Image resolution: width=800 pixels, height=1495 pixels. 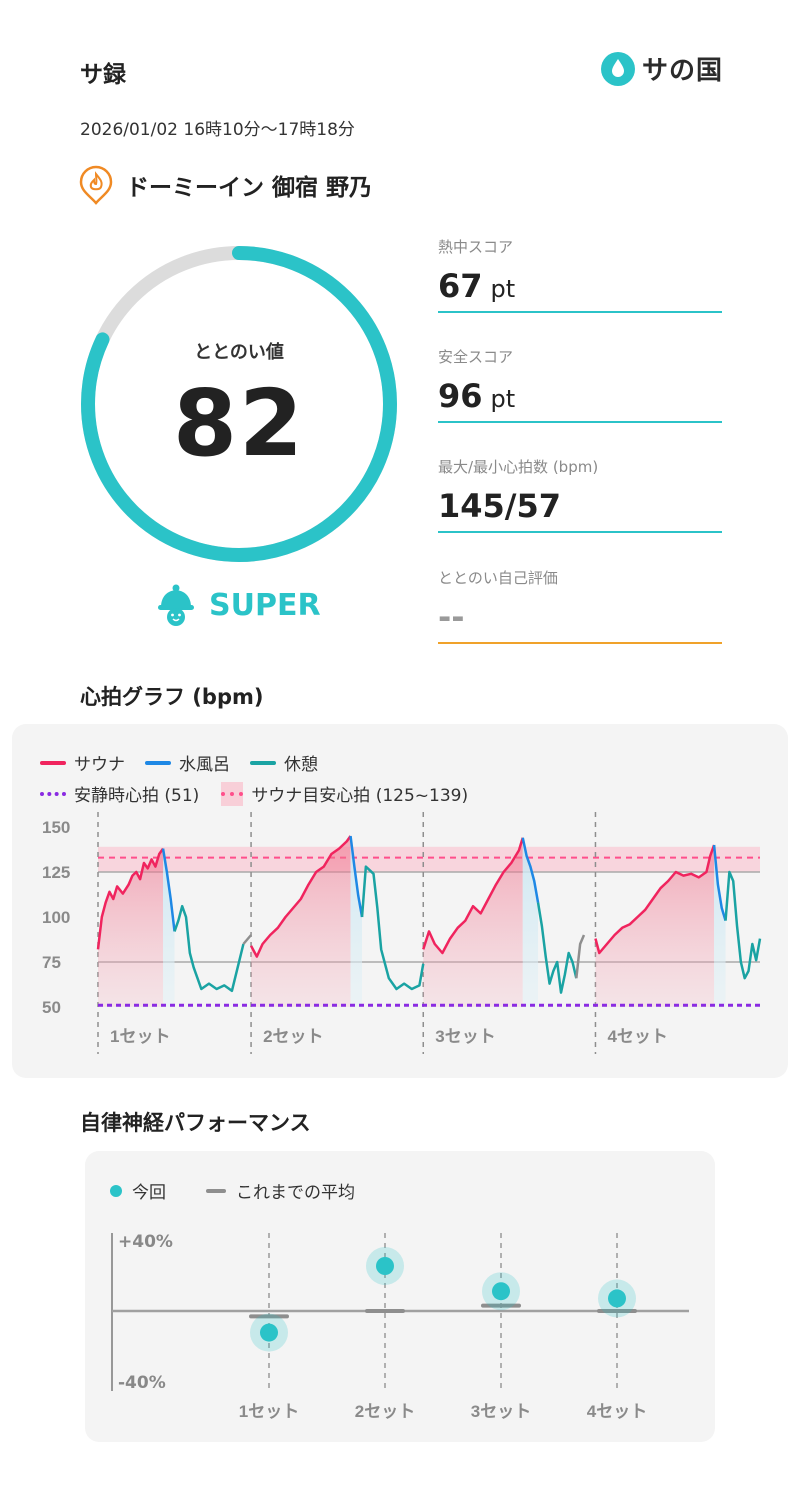 What do you see at coordinates (53, 762) in the screenshot?
I see `sauna-swatch` at bounding box center [53, 762].